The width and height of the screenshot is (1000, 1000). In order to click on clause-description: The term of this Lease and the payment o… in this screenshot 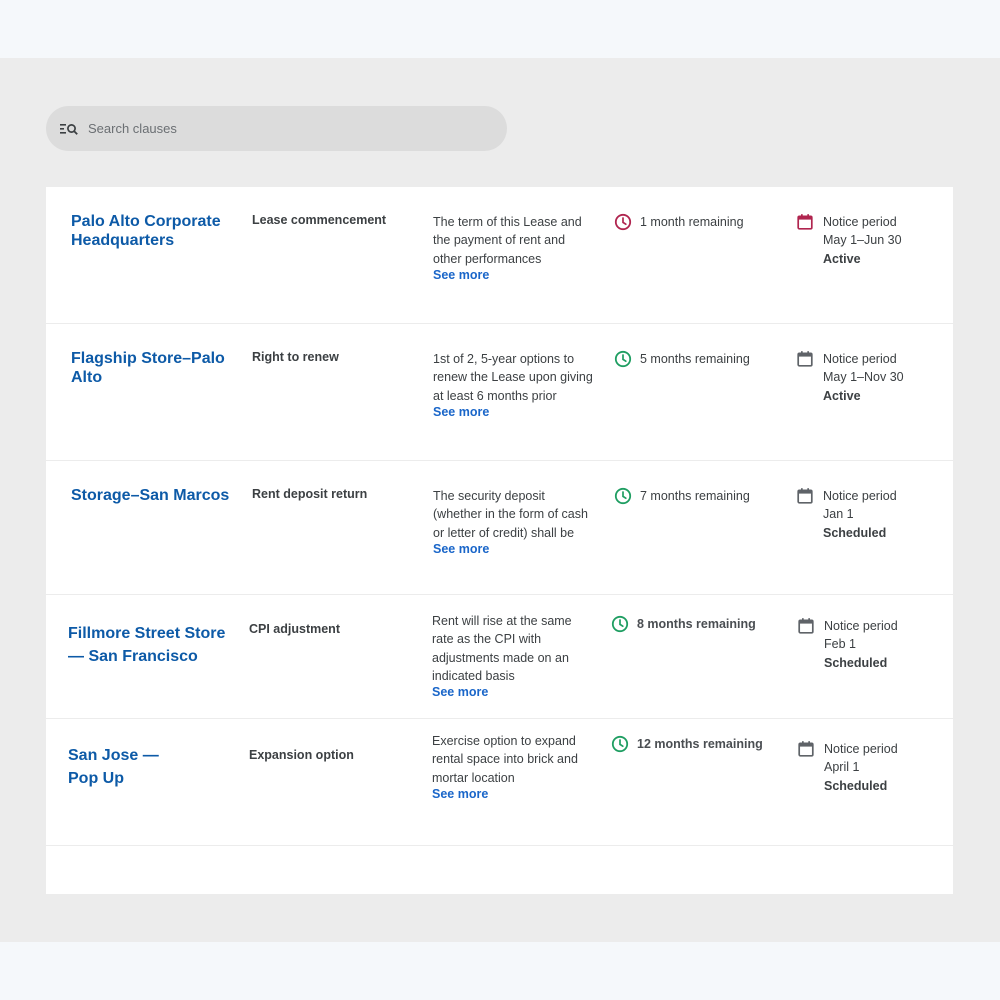, I will do `click(513, 248)`.